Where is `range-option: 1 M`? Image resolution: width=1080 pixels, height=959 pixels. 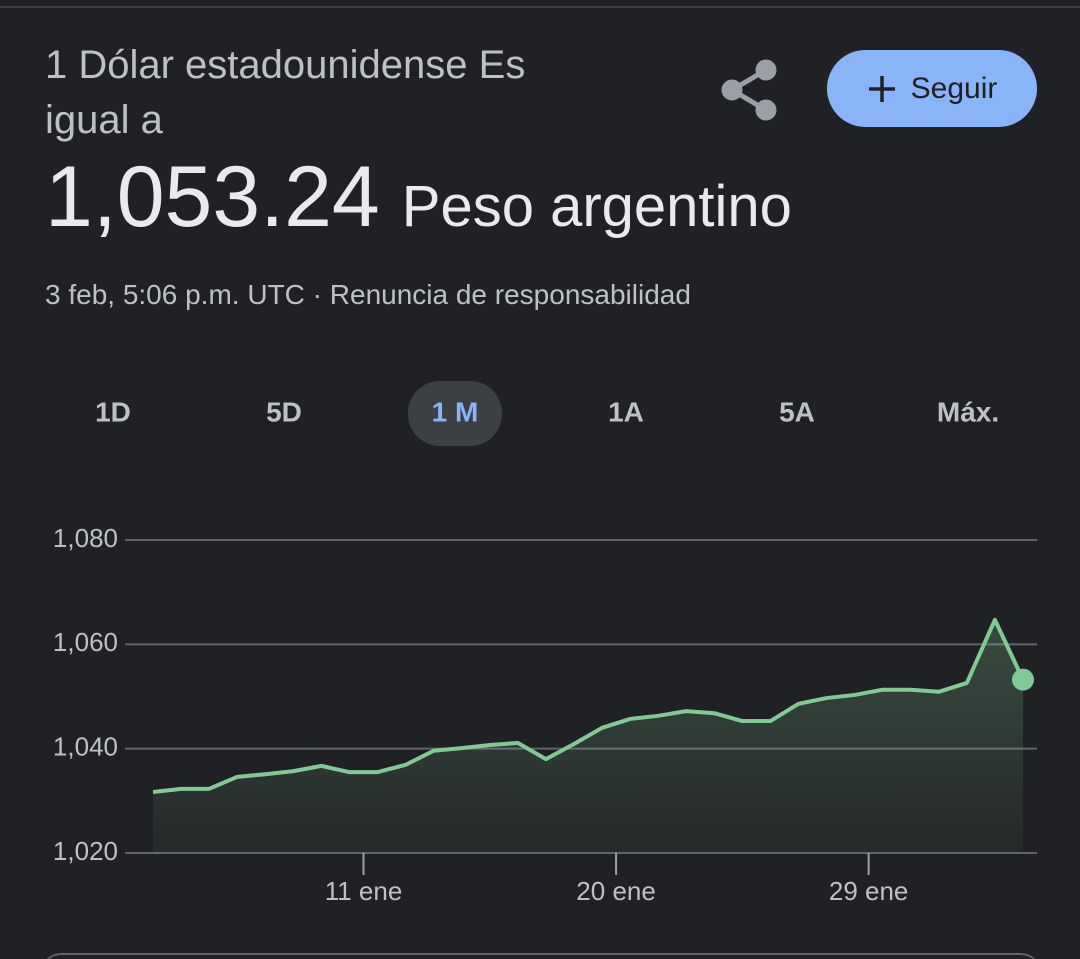
range-option: 1 M is located at coordinates (455, 411).